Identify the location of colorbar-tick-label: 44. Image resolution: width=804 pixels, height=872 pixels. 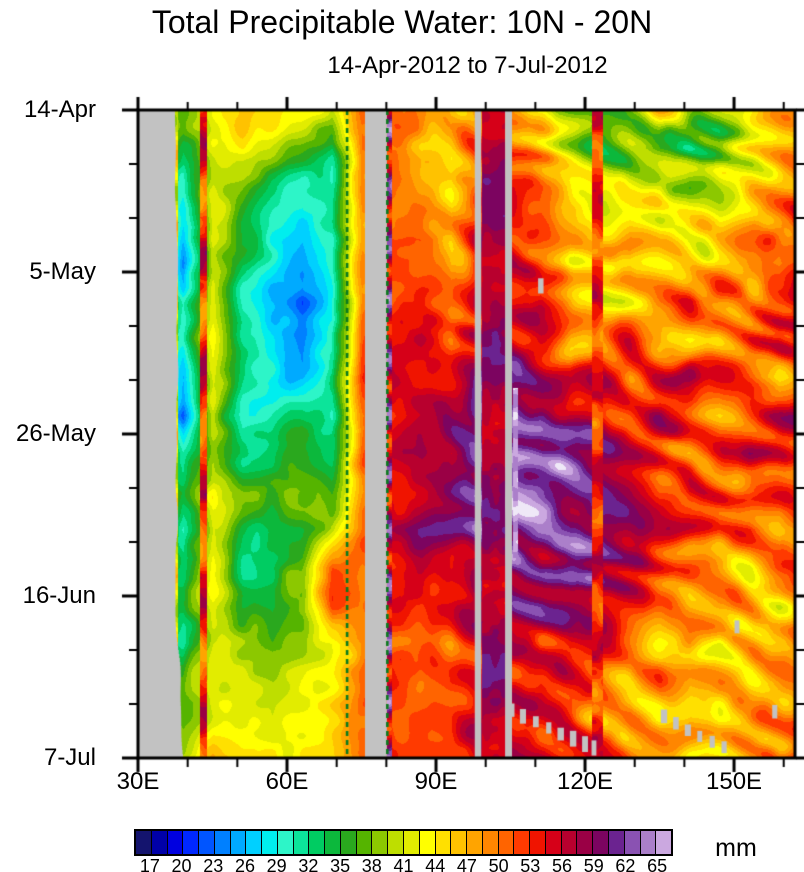
(435, 864).